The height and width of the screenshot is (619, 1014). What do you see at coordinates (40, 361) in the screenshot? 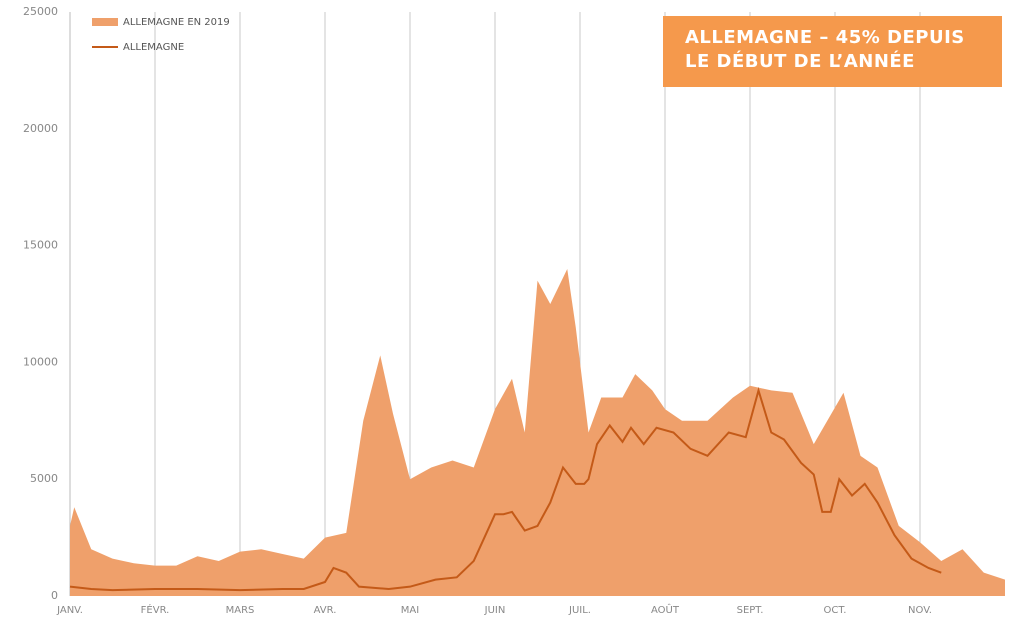
I see `y-tick-label: 10000` at bounding box center [40, 361].